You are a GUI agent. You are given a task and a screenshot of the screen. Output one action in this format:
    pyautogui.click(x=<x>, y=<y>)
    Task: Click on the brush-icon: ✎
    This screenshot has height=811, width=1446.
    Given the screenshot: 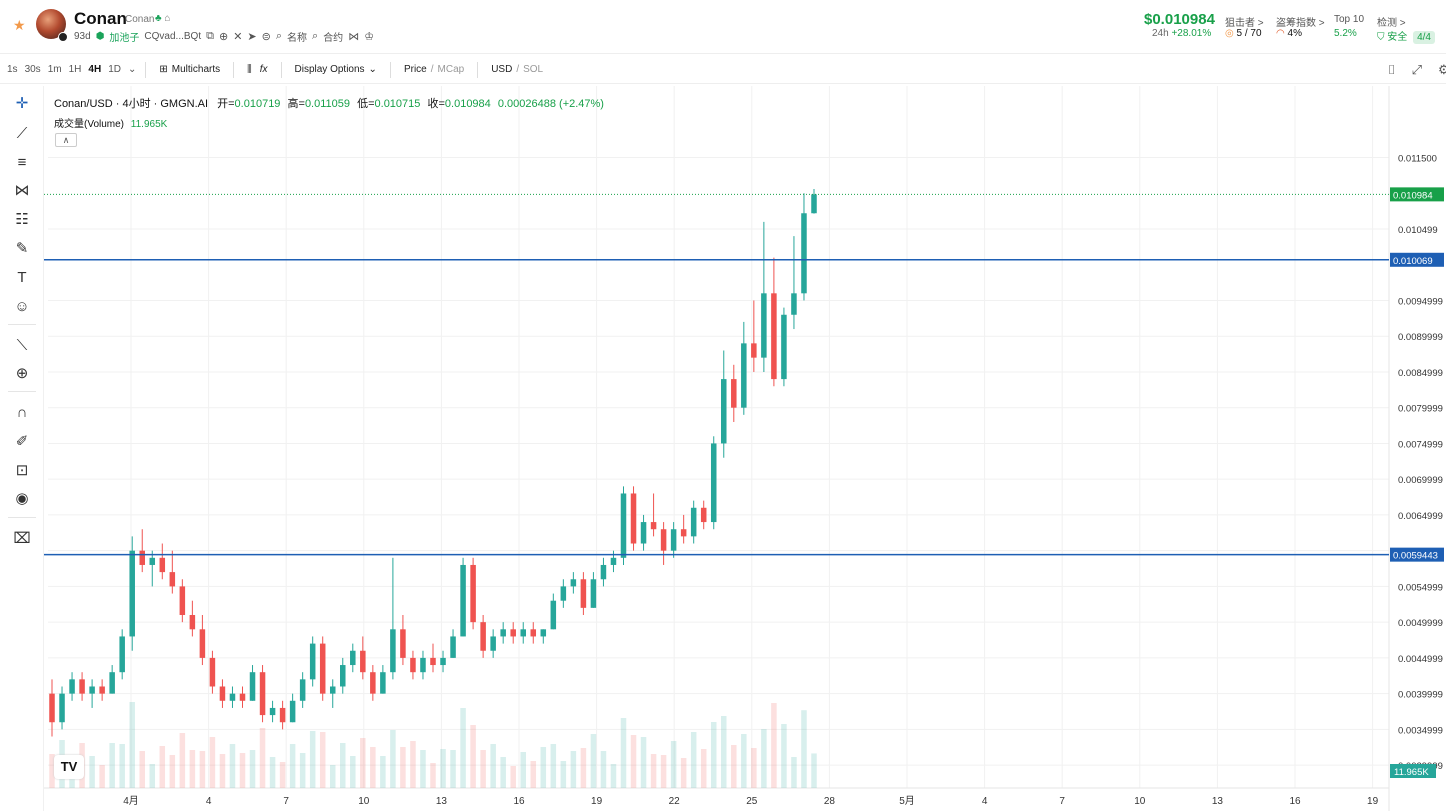 What is the action you would take?
    pyautogui.click(x=22, y=248)
    